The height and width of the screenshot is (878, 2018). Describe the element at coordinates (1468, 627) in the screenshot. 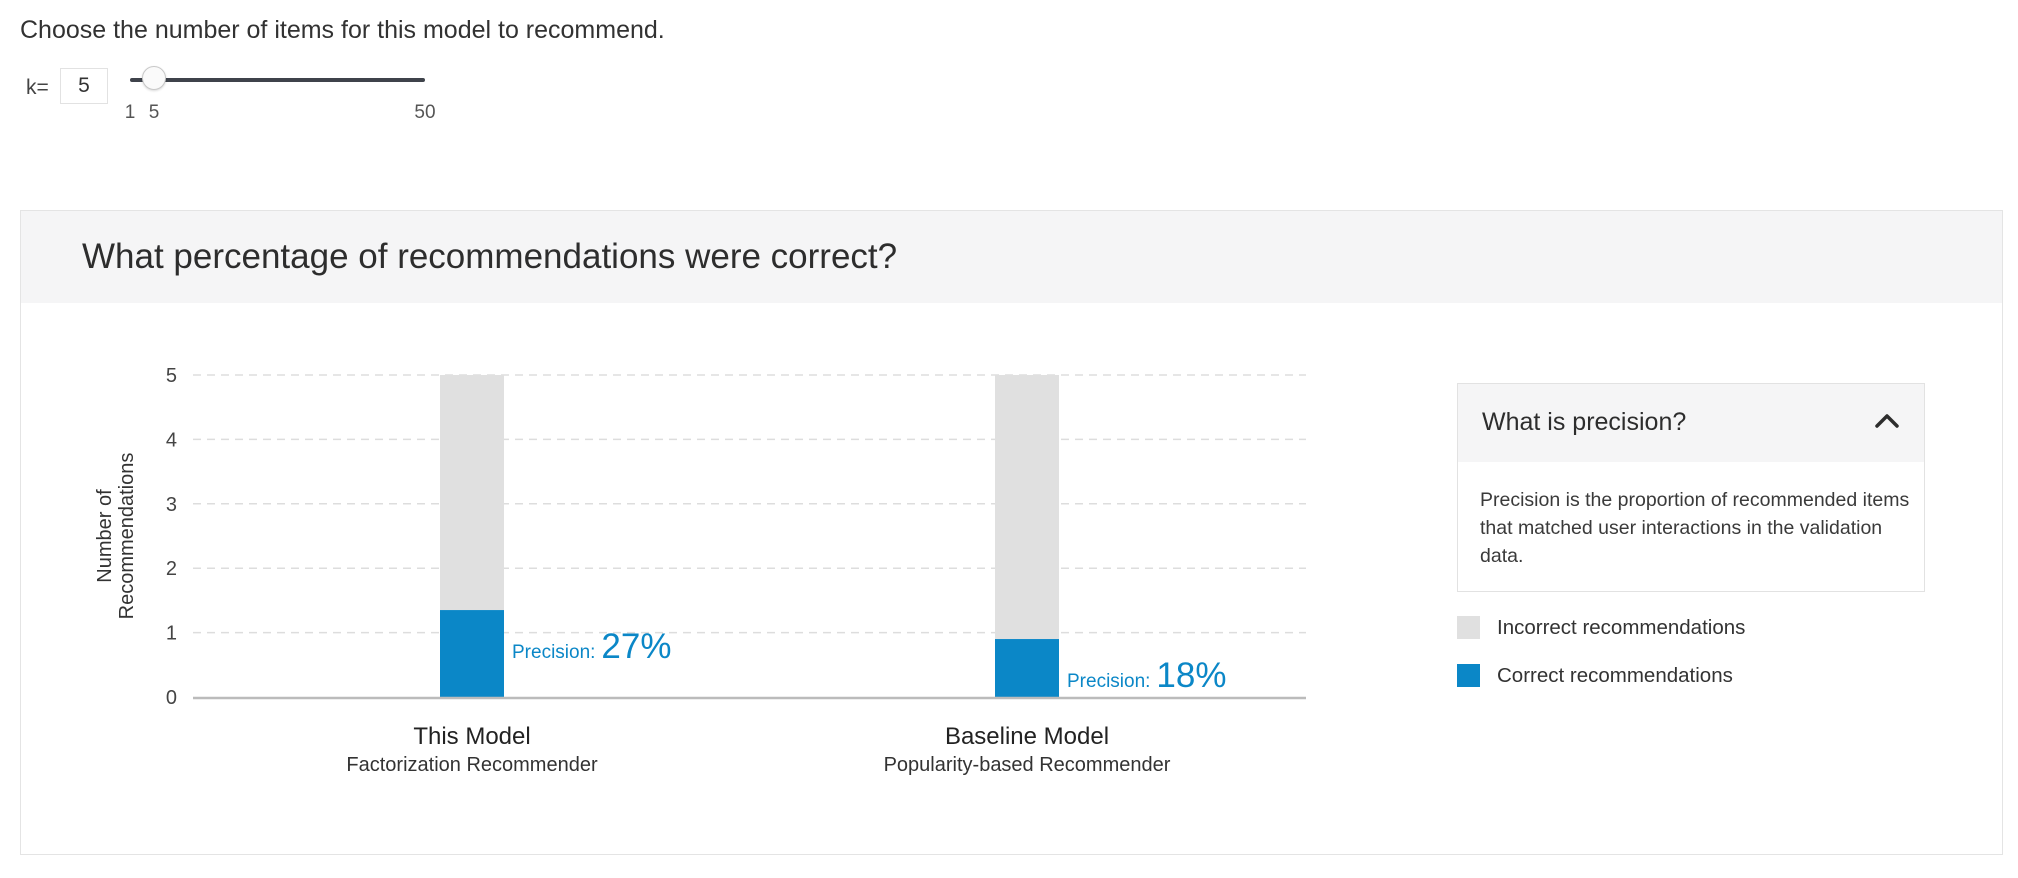

I see `legend-swatch-incorrect` at that location.